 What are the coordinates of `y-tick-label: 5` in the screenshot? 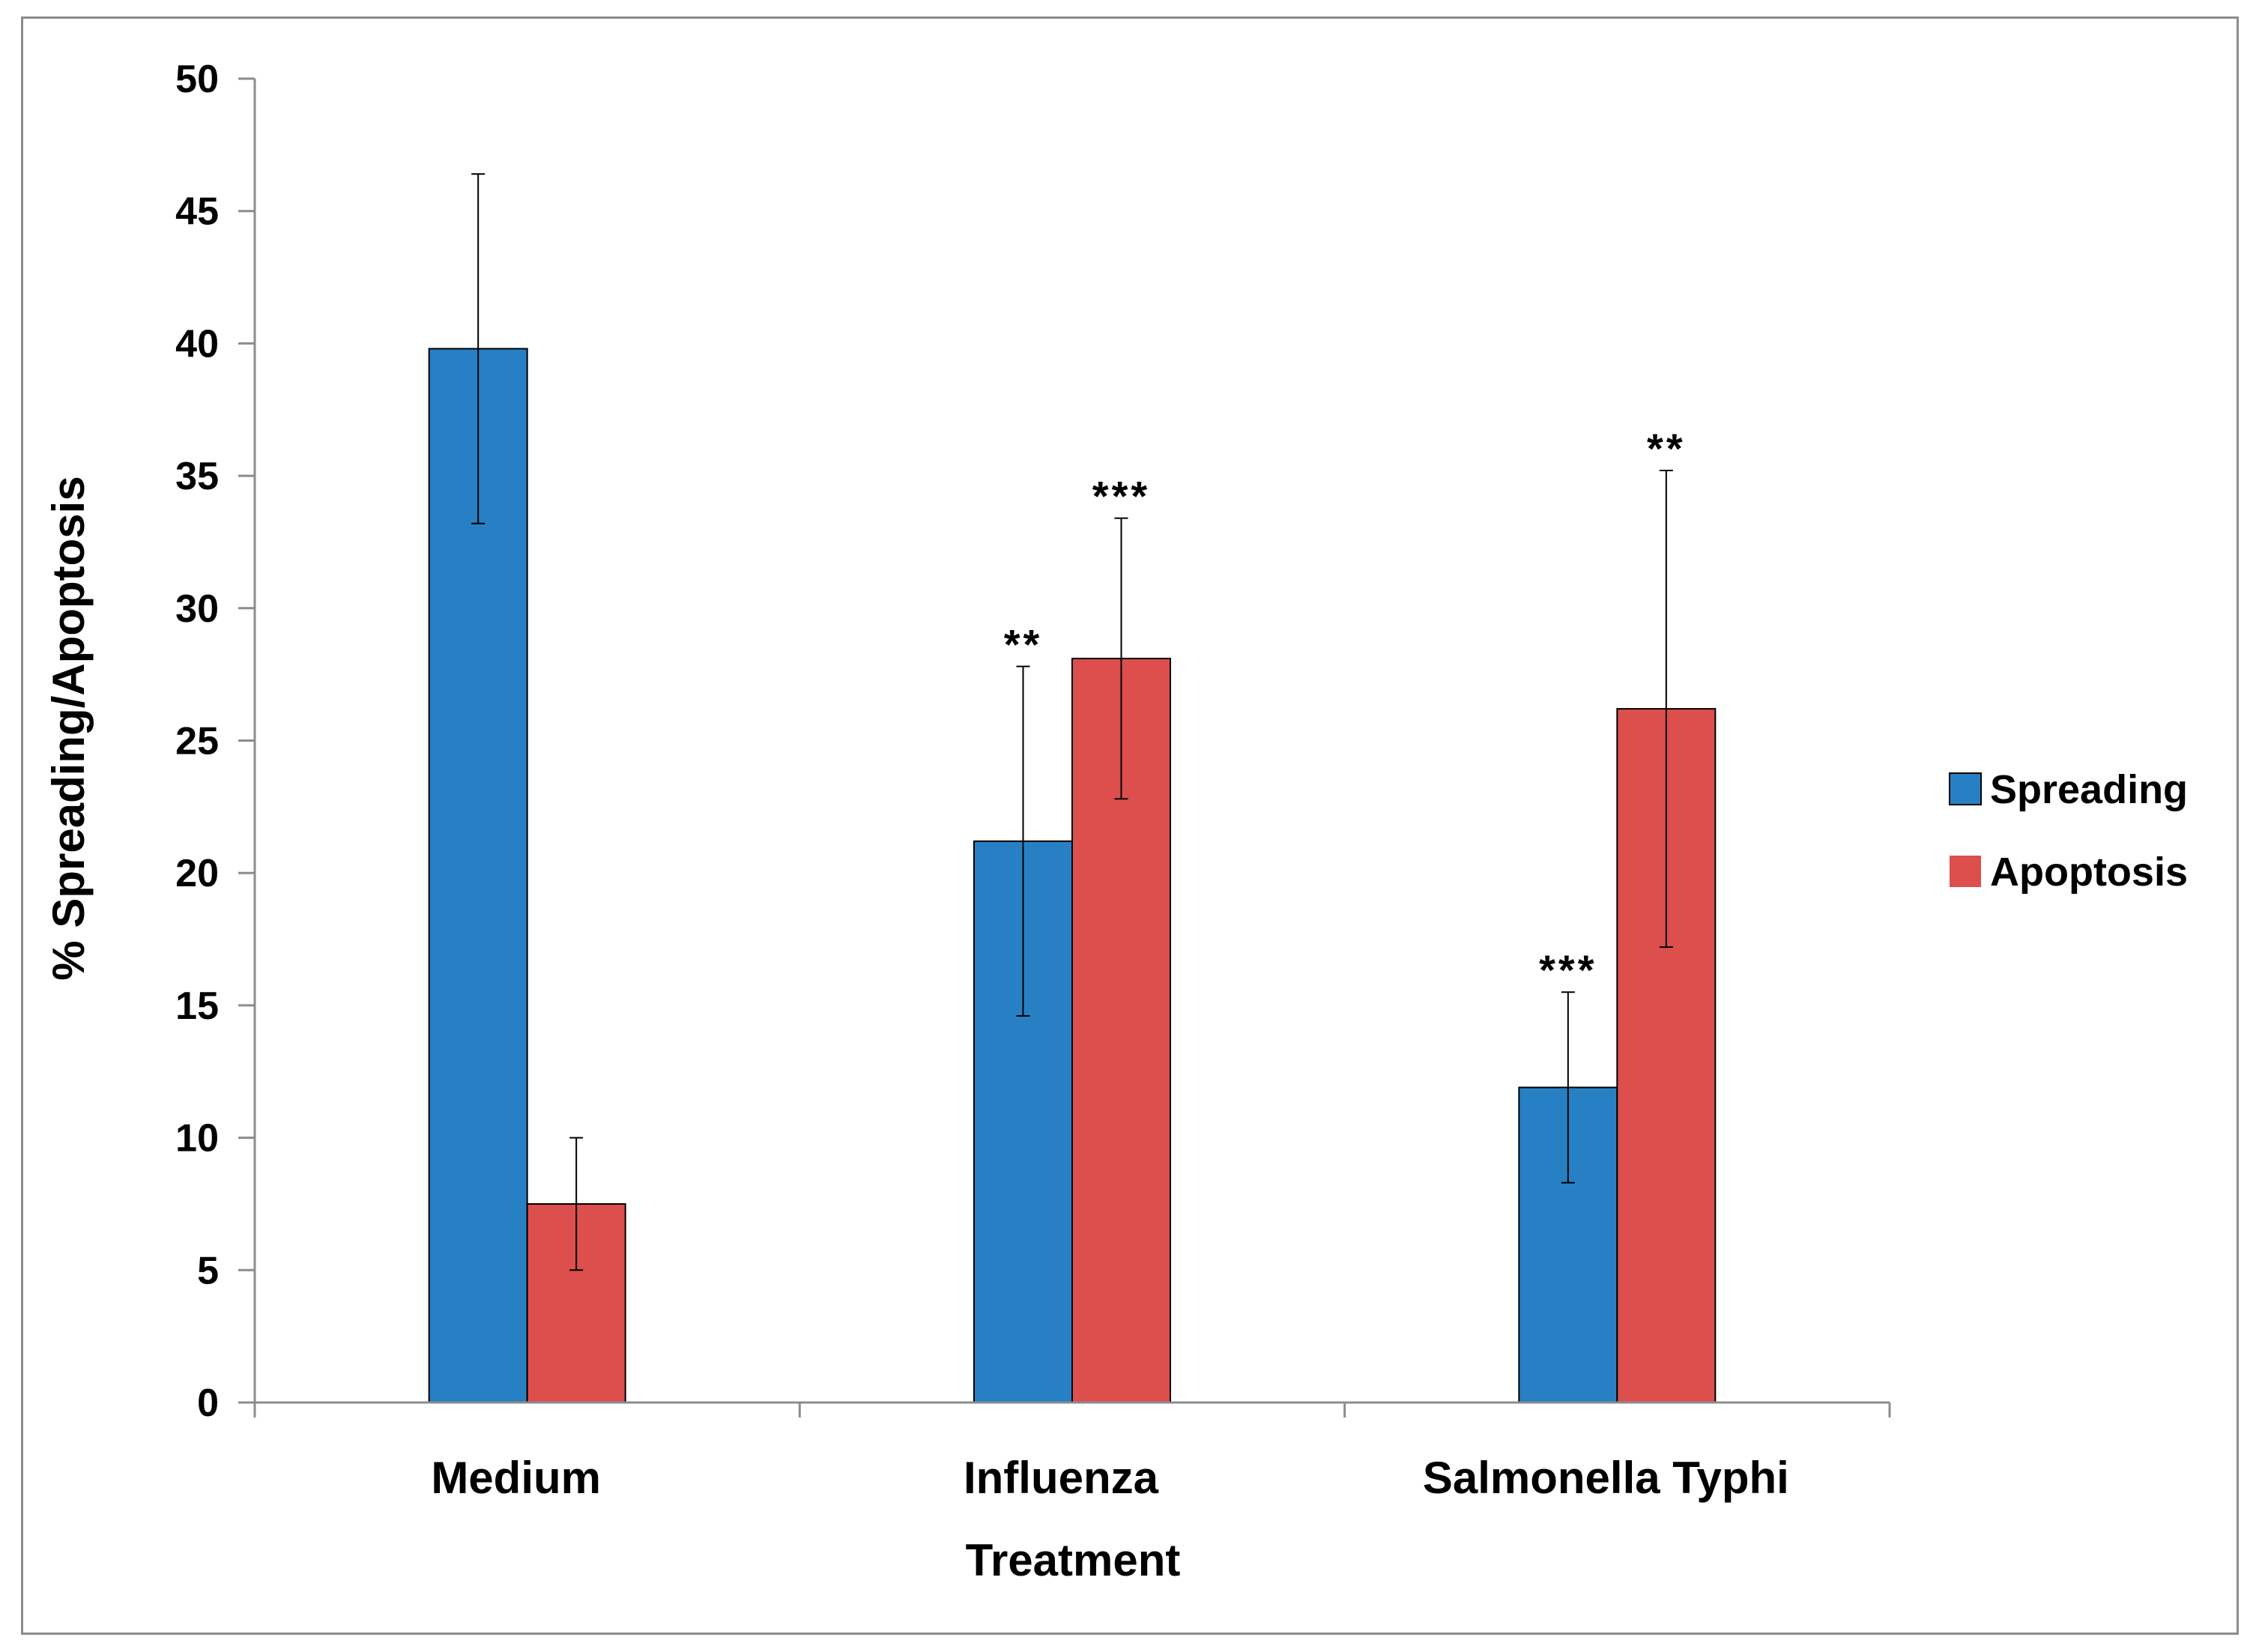 It's located at (208, 1270).